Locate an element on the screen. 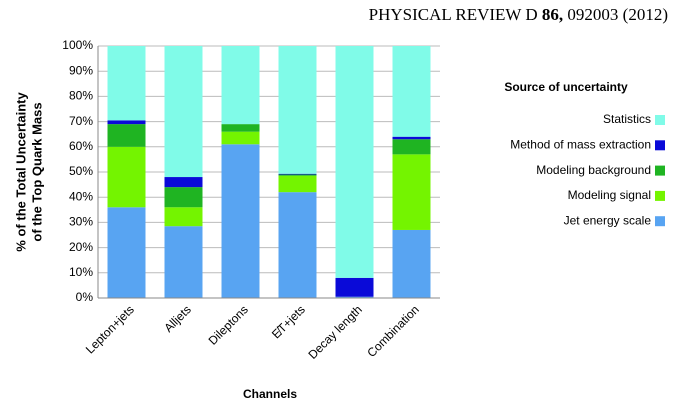 This screenshot has width=684, height=408. x-tick-label: Decay length is located at coordinates (334, 331).